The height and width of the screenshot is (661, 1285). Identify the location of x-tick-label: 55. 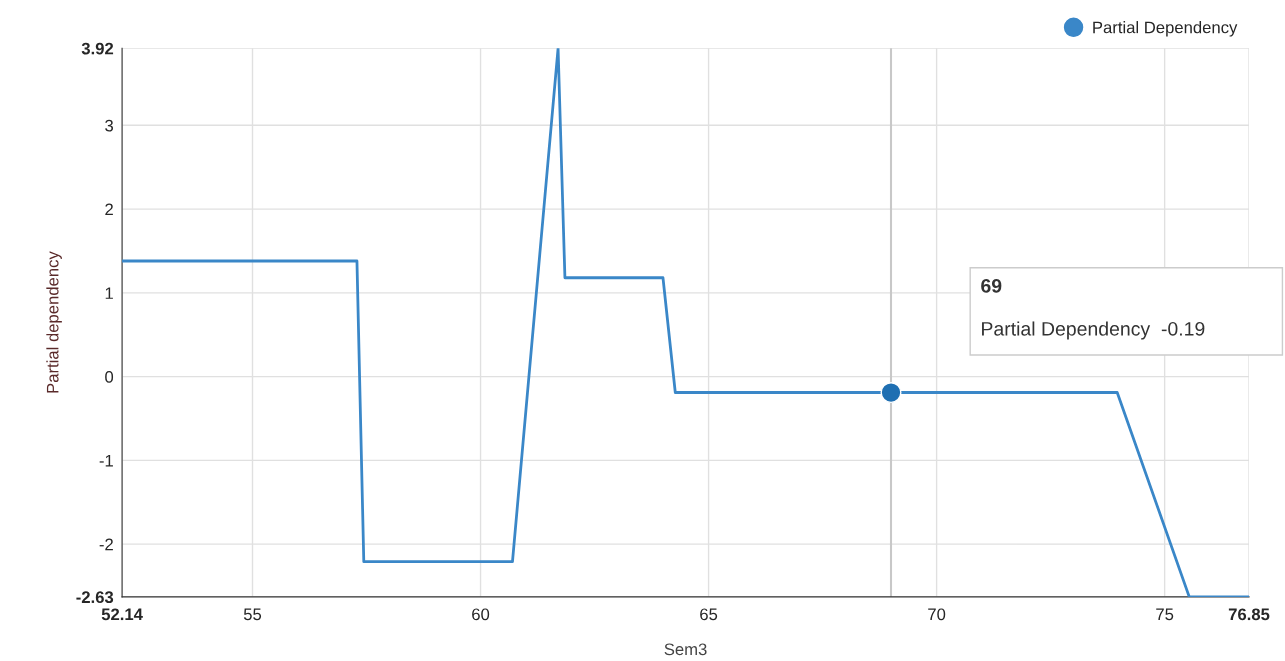
(252, 614).